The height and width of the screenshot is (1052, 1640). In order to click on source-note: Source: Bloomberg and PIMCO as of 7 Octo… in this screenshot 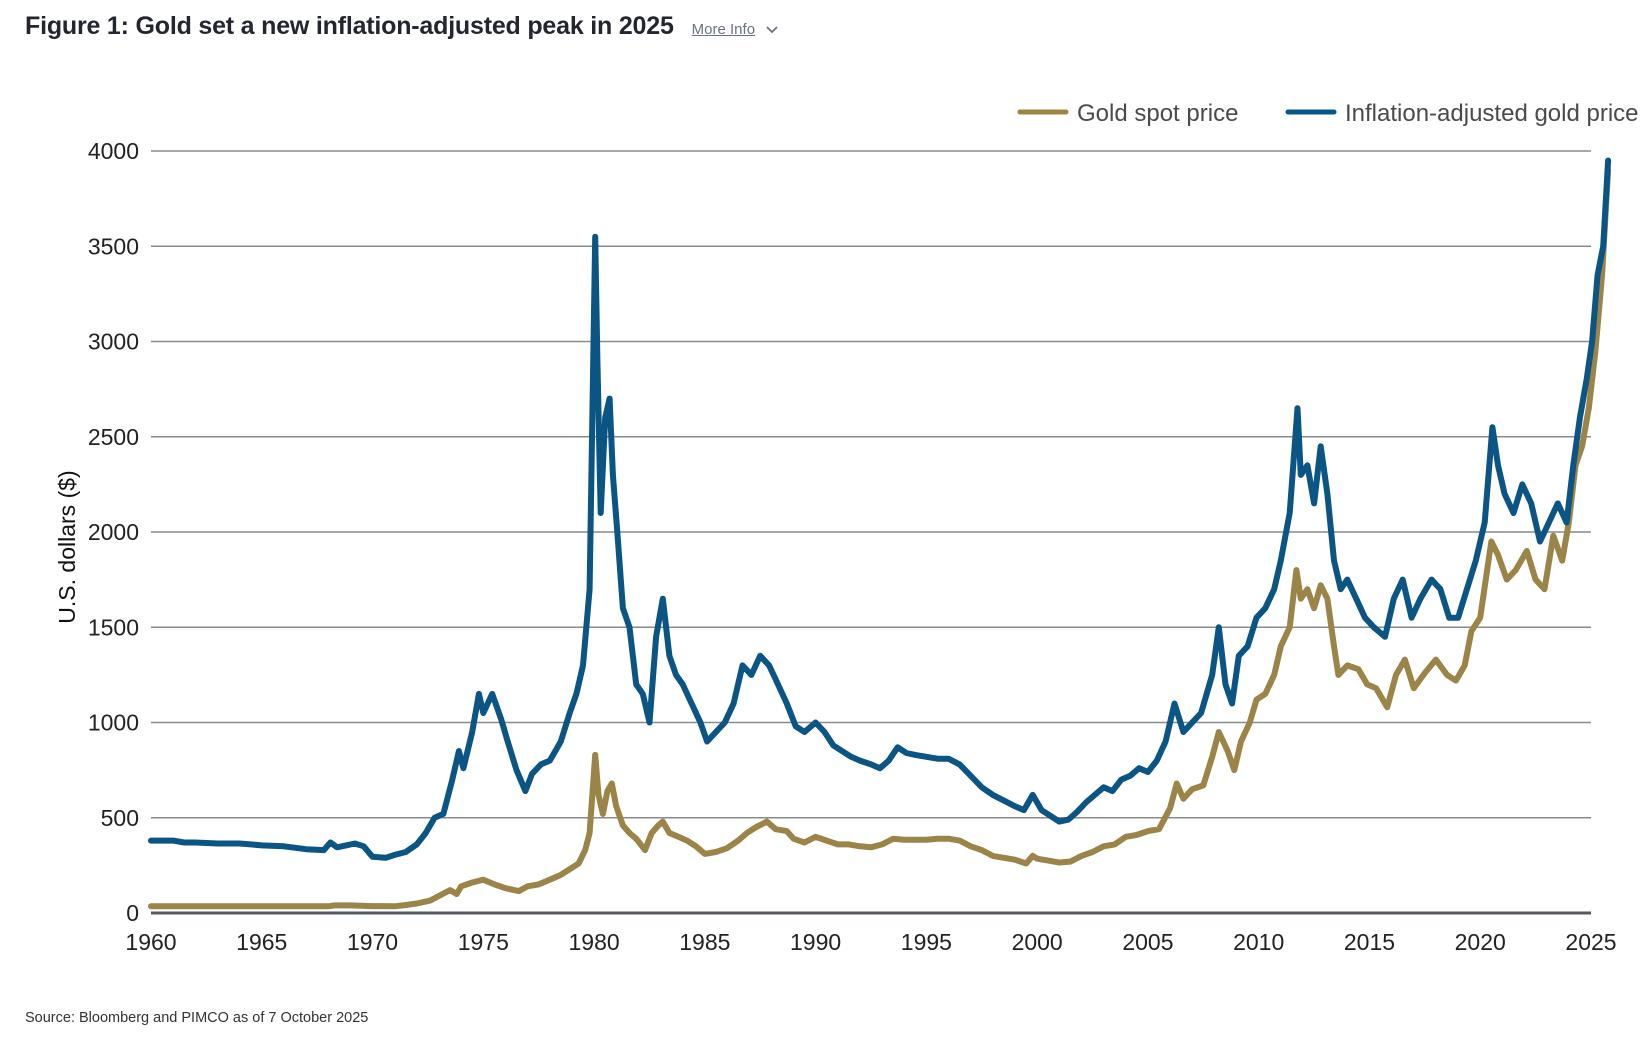, I will do `click(197, 1018)`.